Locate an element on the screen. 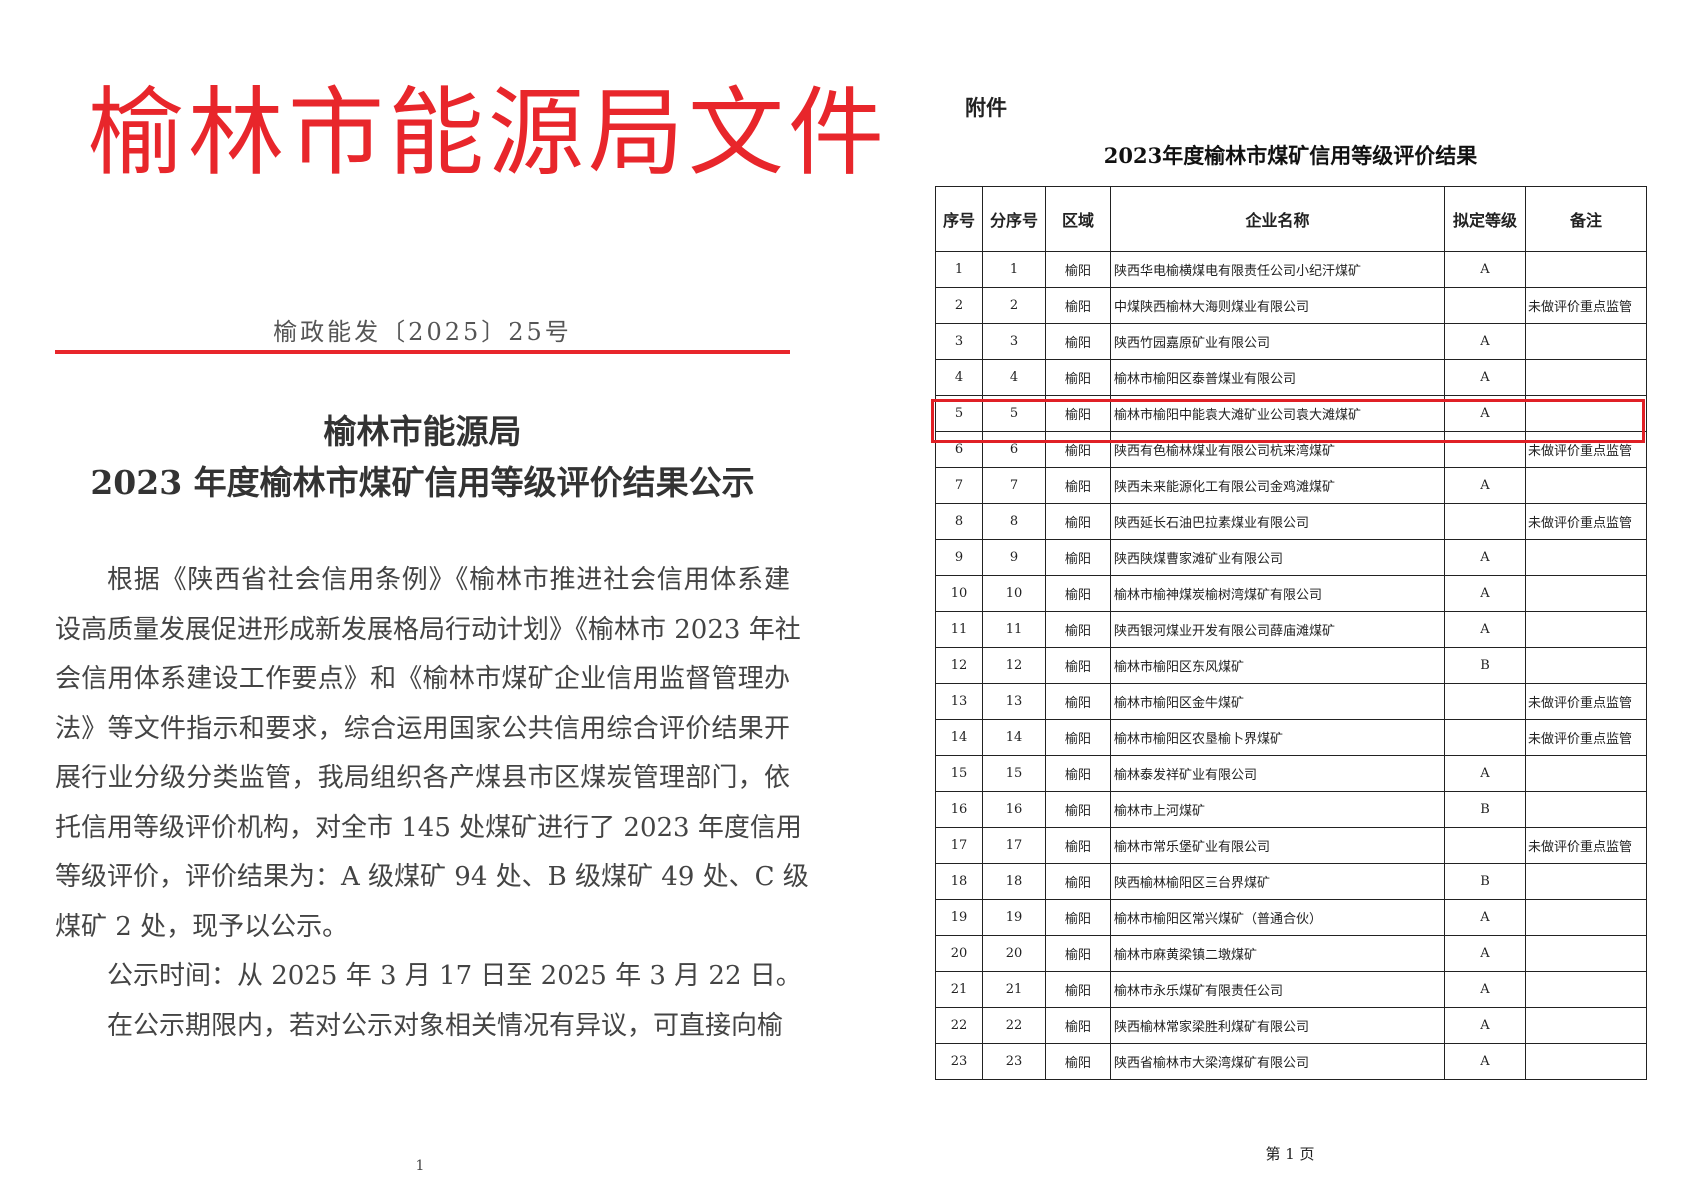 The image size is (1700, 1200). cell-company: 陕西榆林榆阳区三台界煤矿 is located at coordinates (1277, 881).